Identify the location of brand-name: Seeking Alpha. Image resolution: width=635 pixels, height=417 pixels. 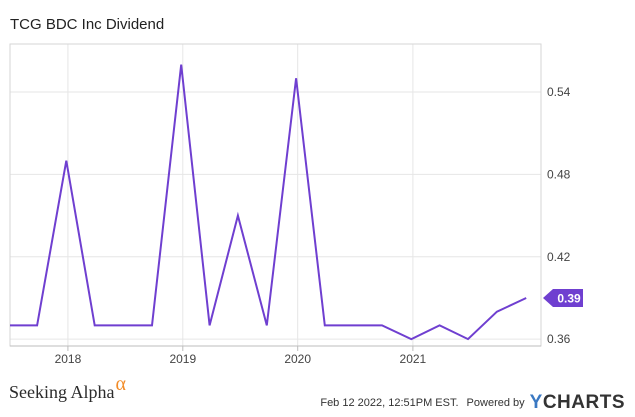
(62, 392).